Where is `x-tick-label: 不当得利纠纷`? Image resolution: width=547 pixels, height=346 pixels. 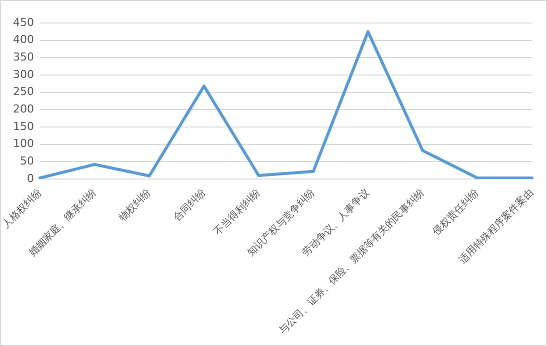
x-tick-label: 不当得利纠纷 is located at coordinates (237, 212).